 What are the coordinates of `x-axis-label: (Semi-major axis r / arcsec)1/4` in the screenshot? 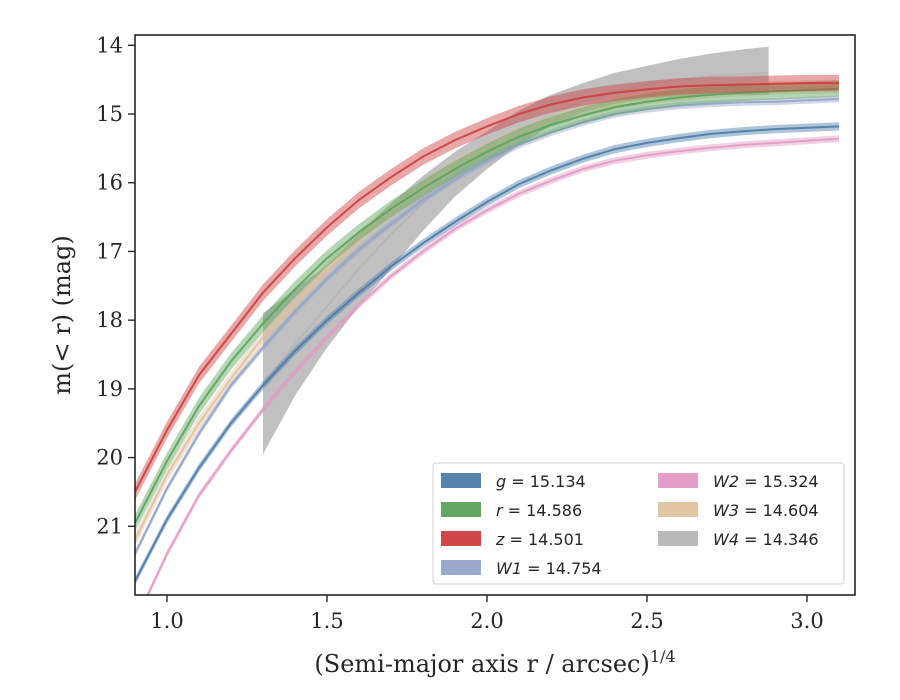 It's located at (494, 662).